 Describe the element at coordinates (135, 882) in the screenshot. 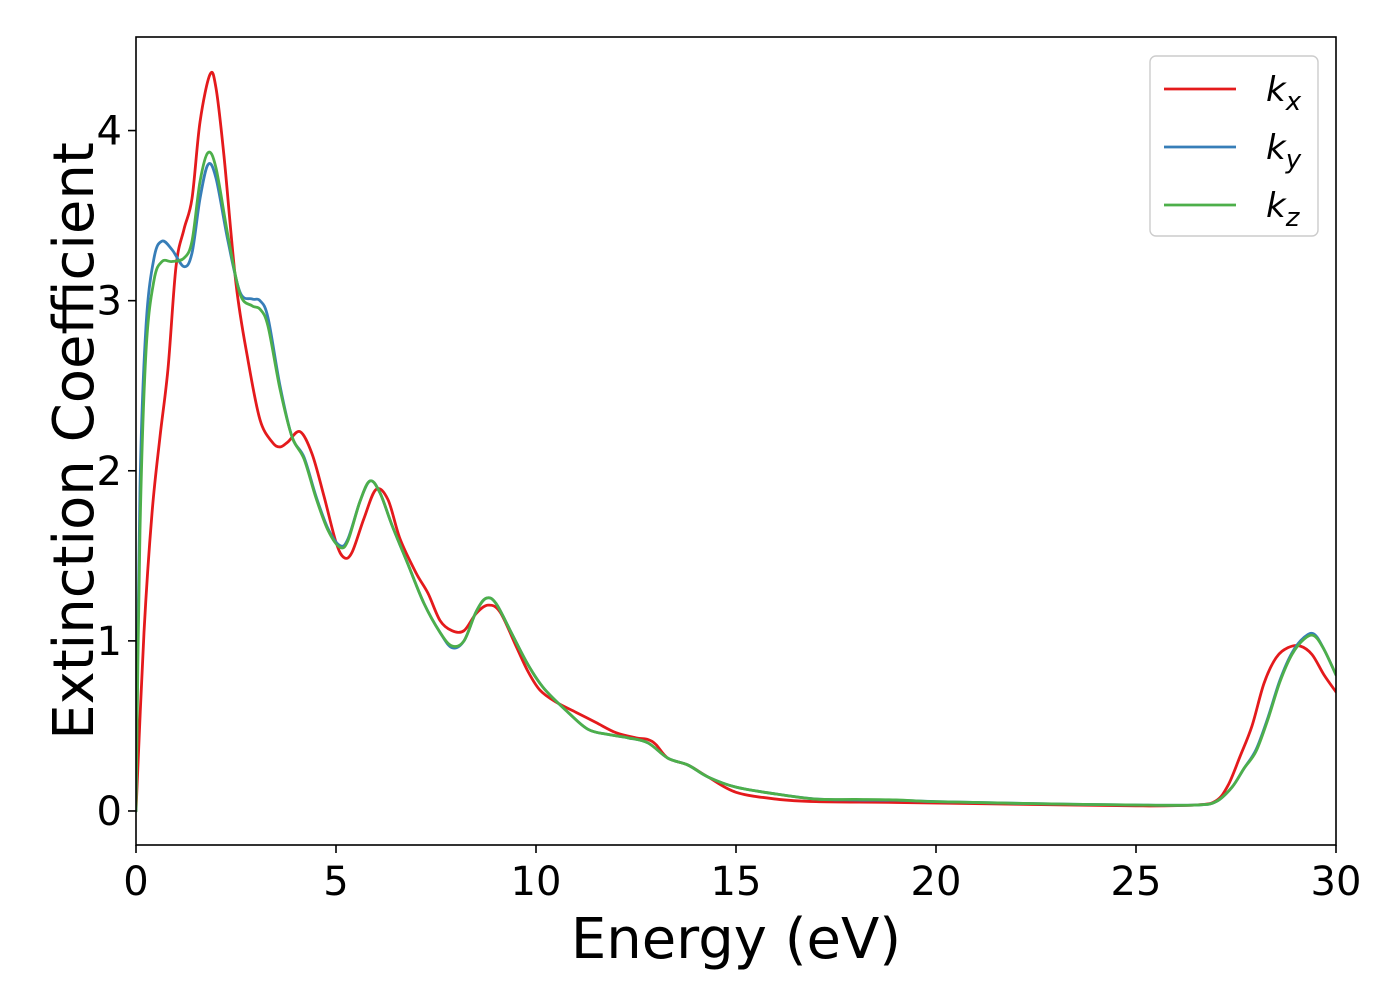

I see `x-tick-label: 0` at that location.